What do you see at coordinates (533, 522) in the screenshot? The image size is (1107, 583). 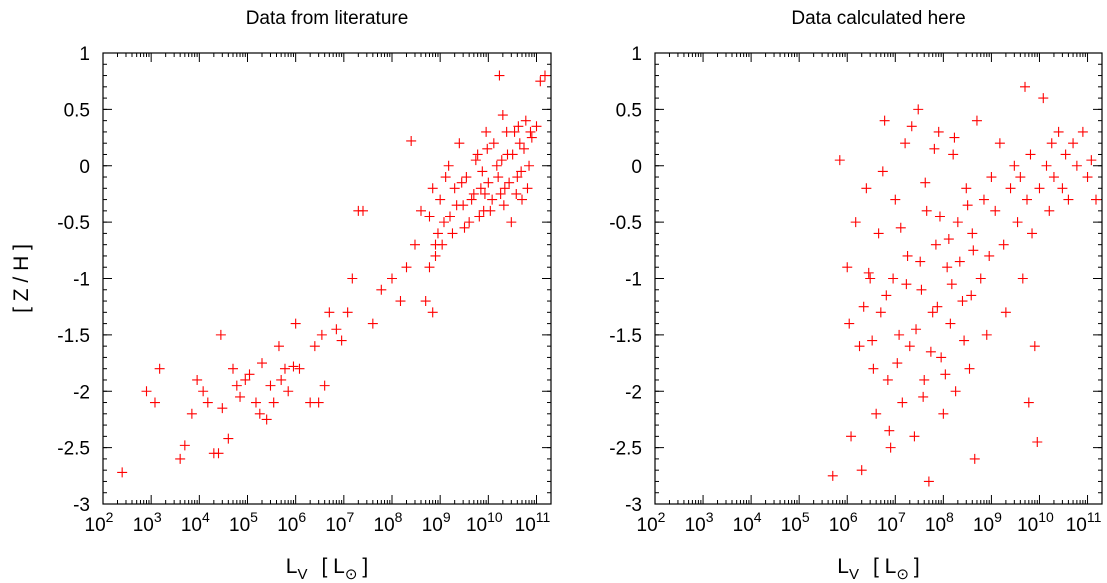 I see `x-tick-label: 10¹¹` at bounding box center [533, 522].